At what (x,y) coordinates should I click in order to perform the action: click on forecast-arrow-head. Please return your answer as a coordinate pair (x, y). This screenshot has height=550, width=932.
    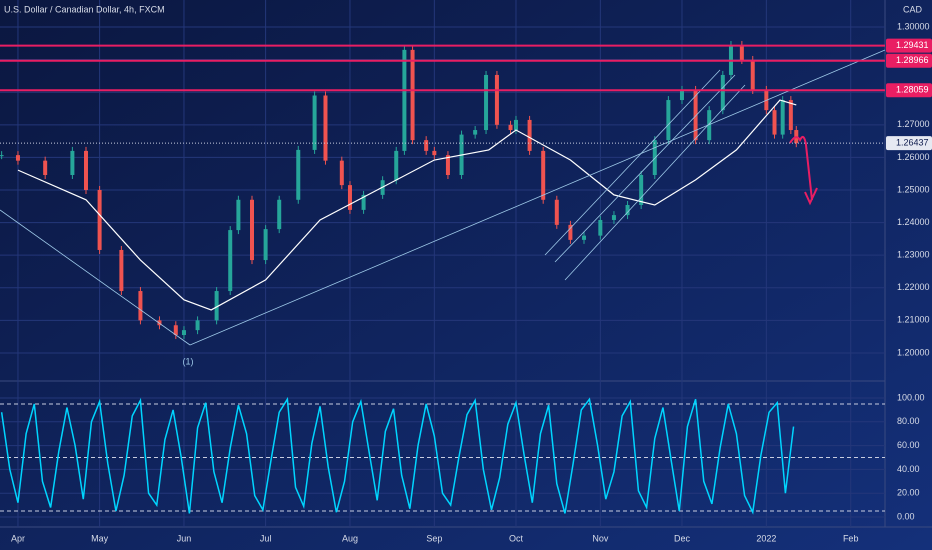
    Looking at the image, I should click on (811, 196).